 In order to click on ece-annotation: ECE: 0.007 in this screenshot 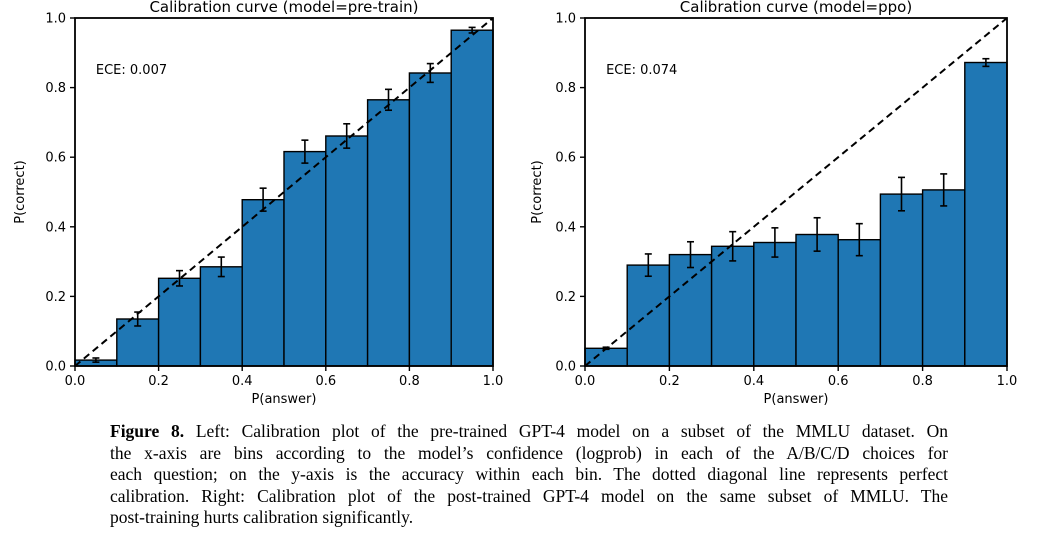, I will do `click(131, 70)`.